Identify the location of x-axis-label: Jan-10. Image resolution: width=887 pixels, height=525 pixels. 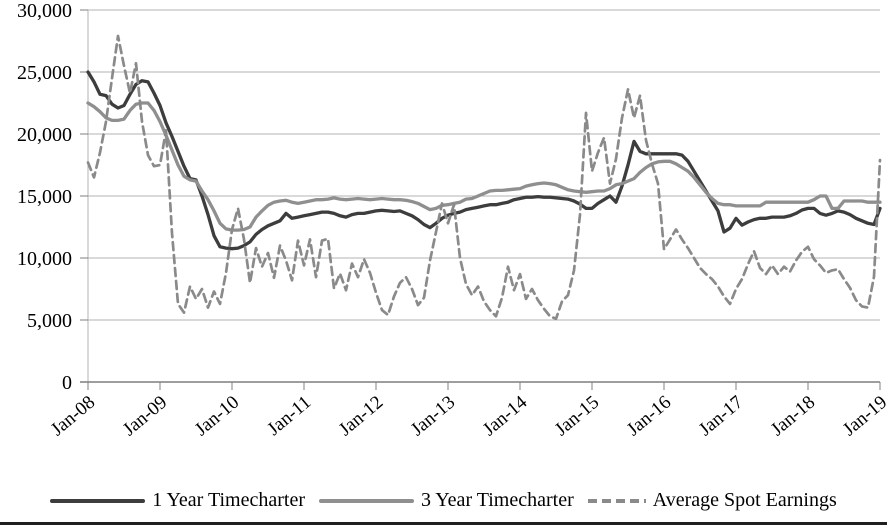
(217, 416).